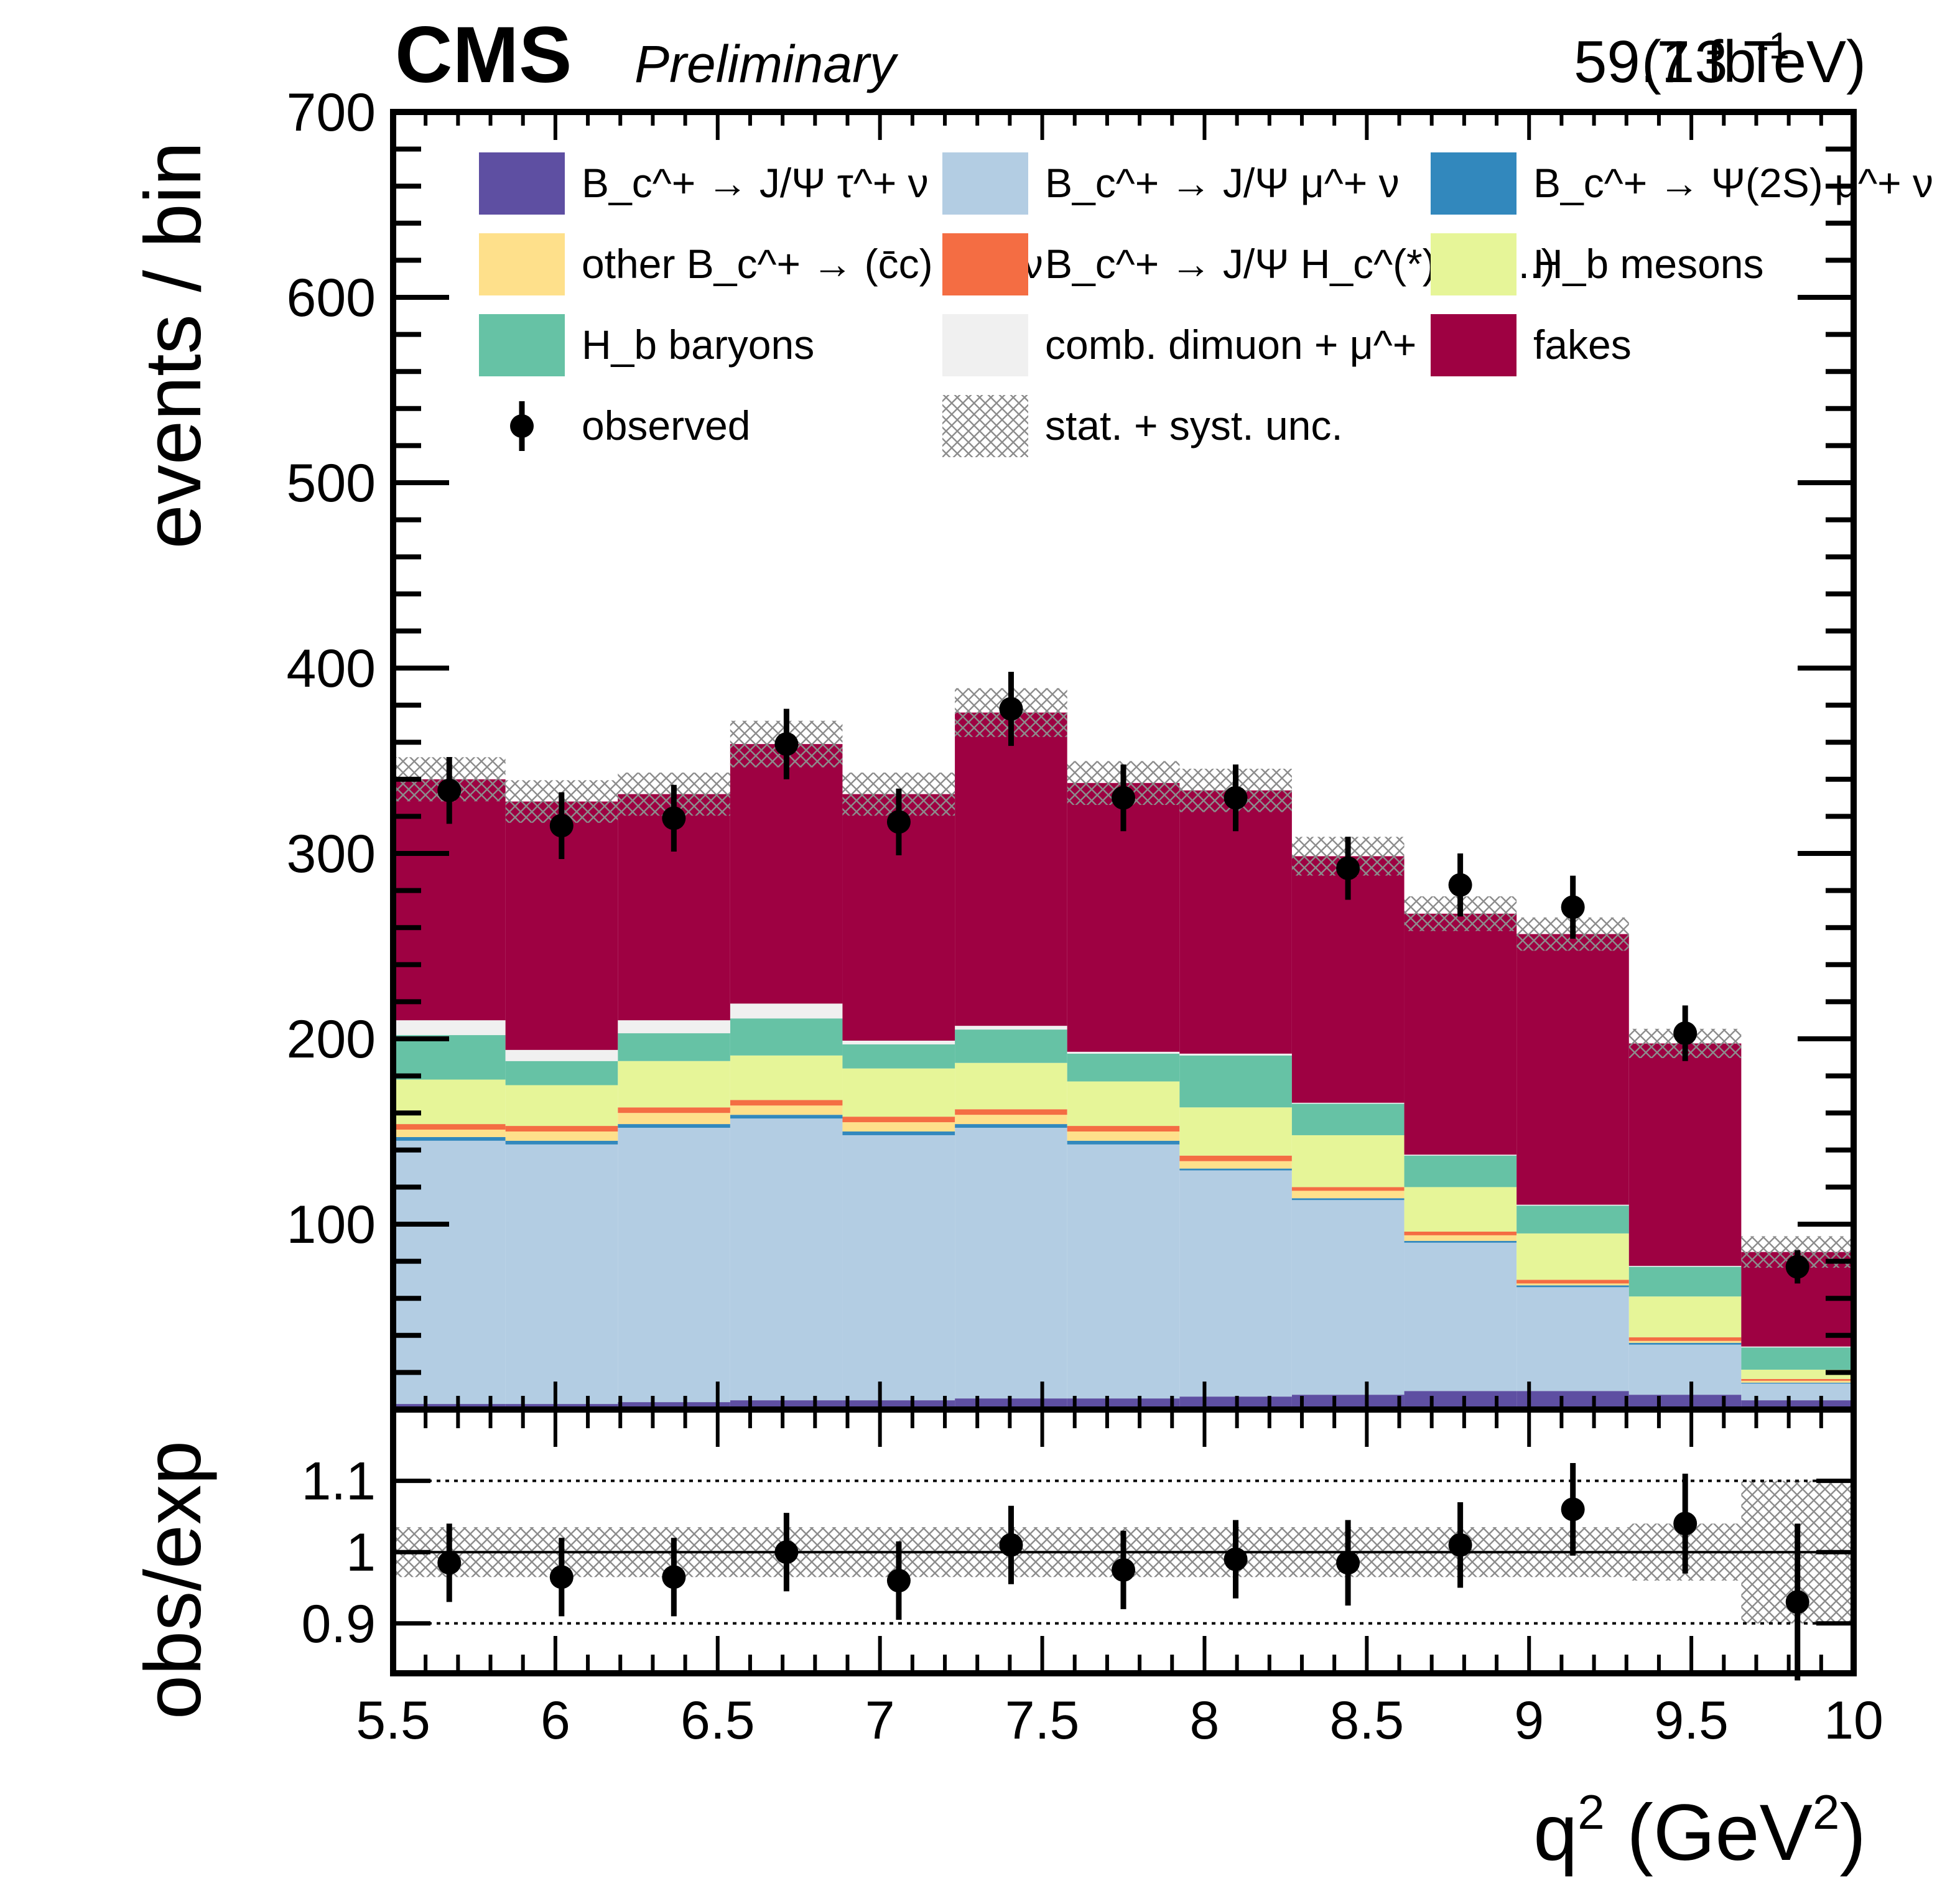 This screenshot has height=1891, width=1960. Describe the element at coordinates (331, 1039) in the screenshot. I see `y-tick-label: 200` at that location.